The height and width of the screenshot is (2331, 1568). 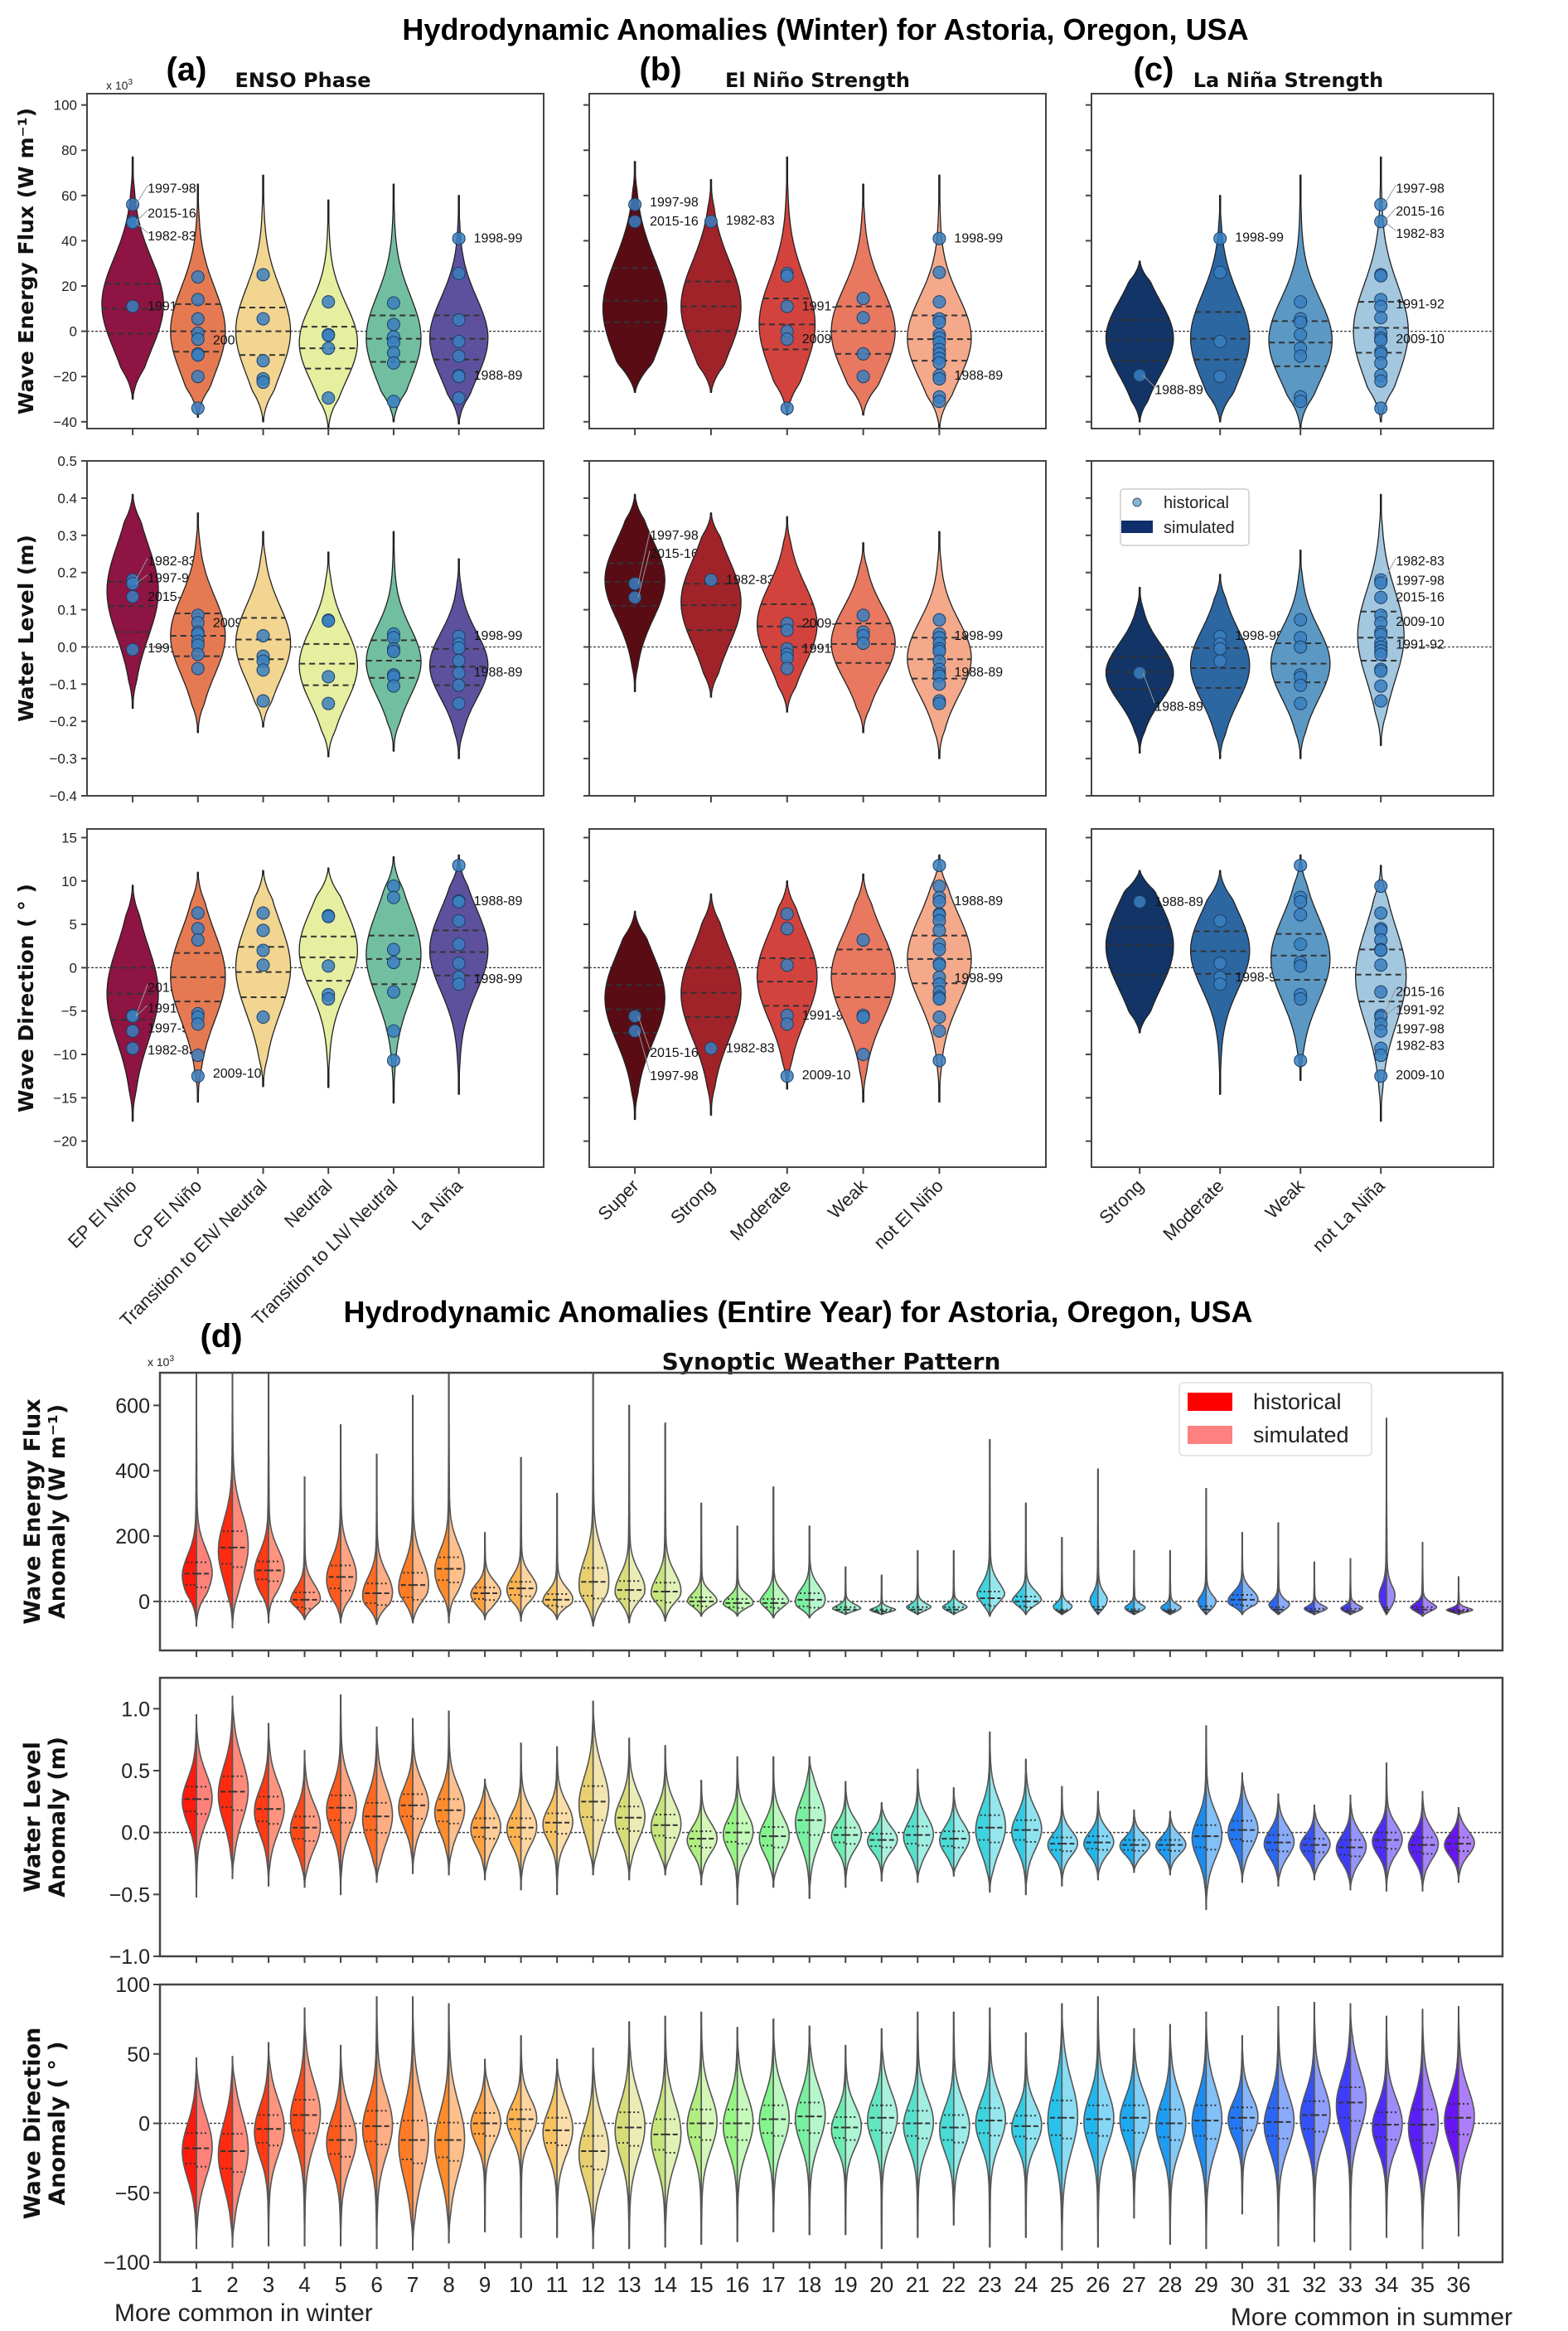 I want to click on panel-title-2: La Niña Strength, so click(x=1288, y=80).